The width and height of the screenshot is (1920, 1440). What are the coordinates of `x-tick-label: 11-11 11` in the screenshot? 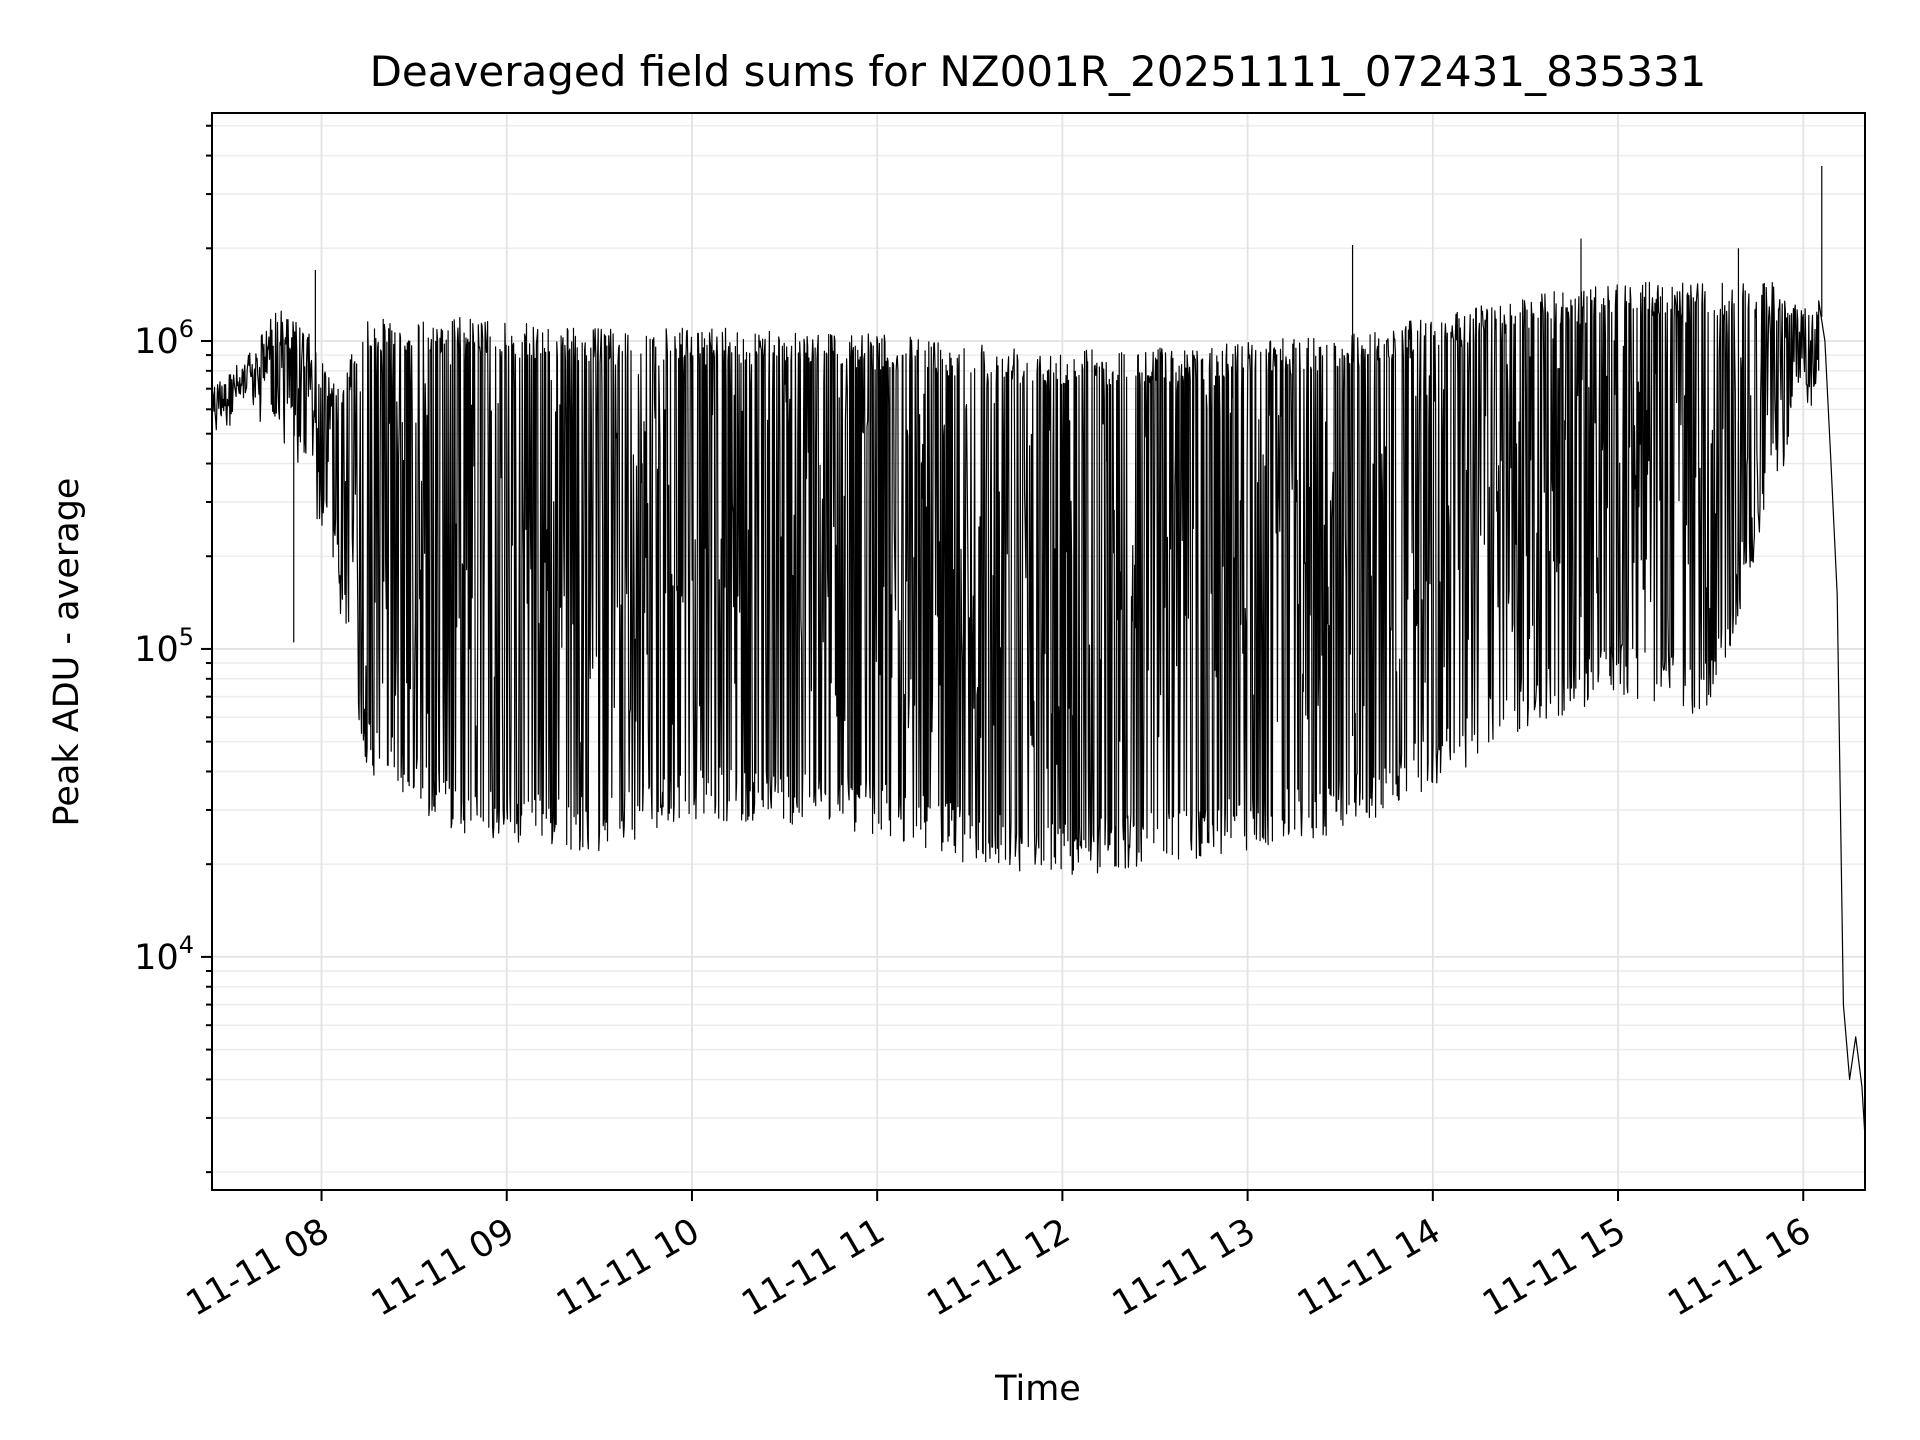 It's located at (813, 1267).